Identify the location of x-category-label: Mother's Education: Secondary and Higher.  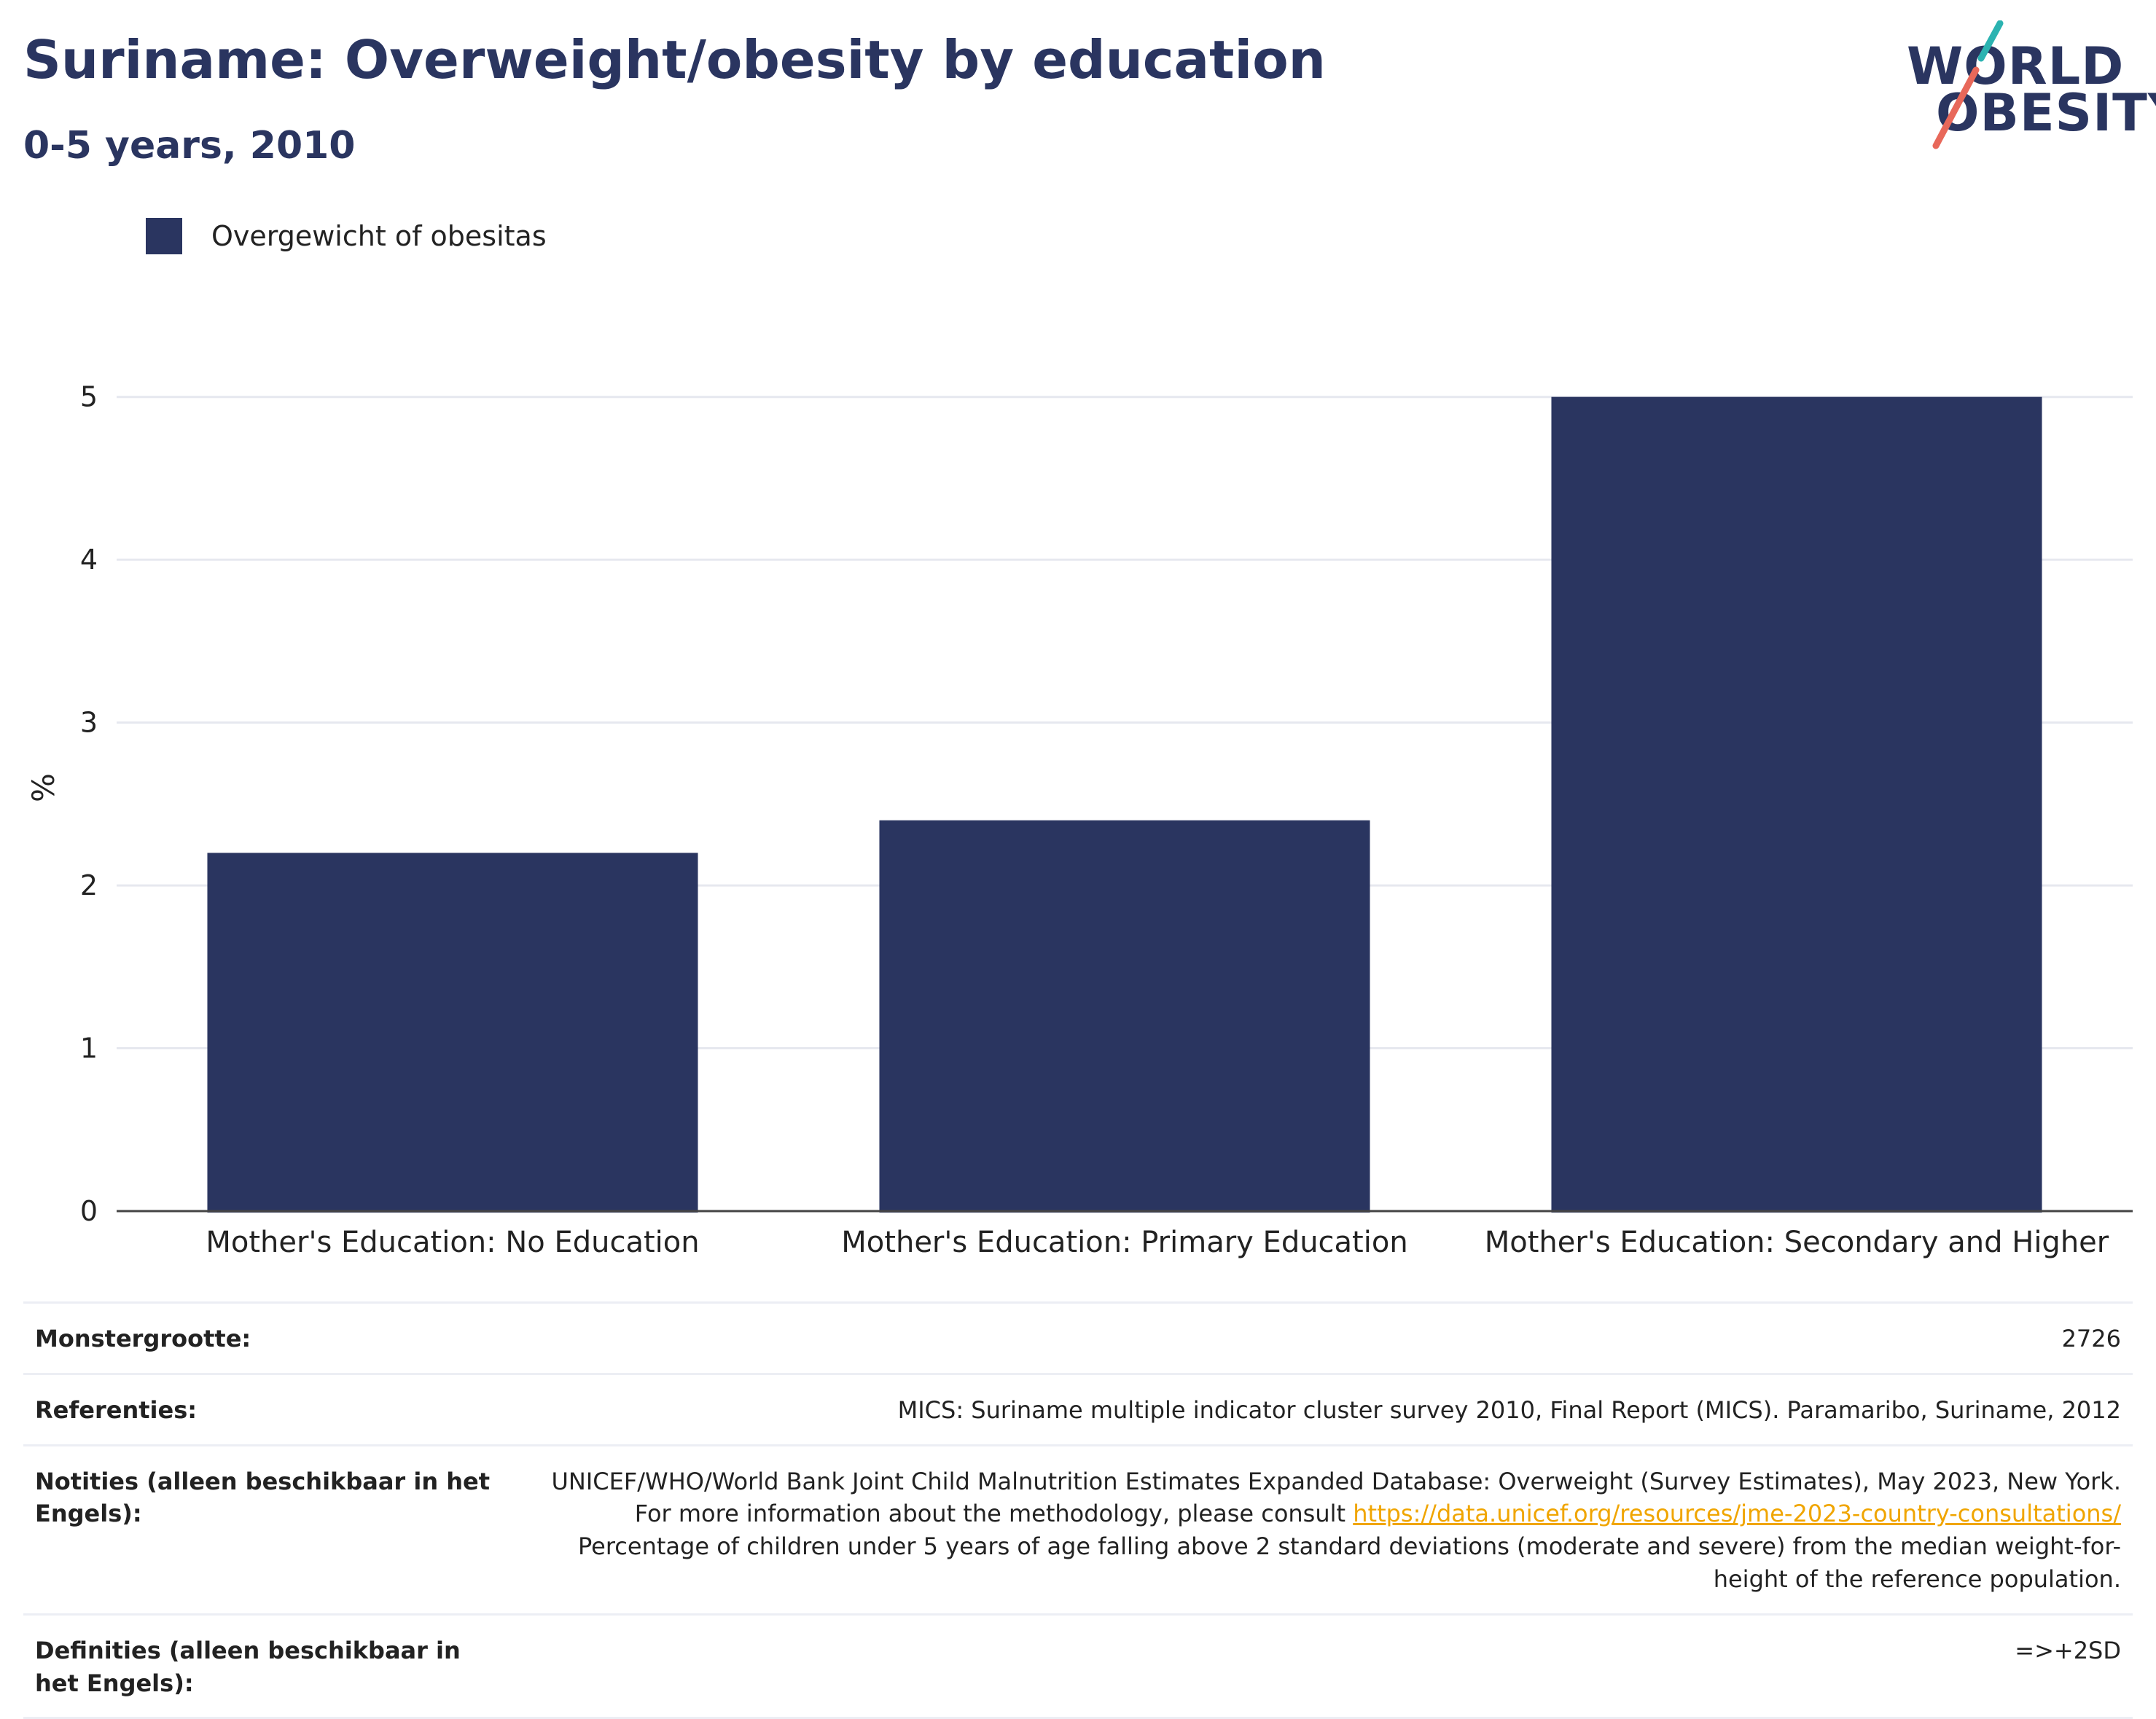
(1797, 1242).